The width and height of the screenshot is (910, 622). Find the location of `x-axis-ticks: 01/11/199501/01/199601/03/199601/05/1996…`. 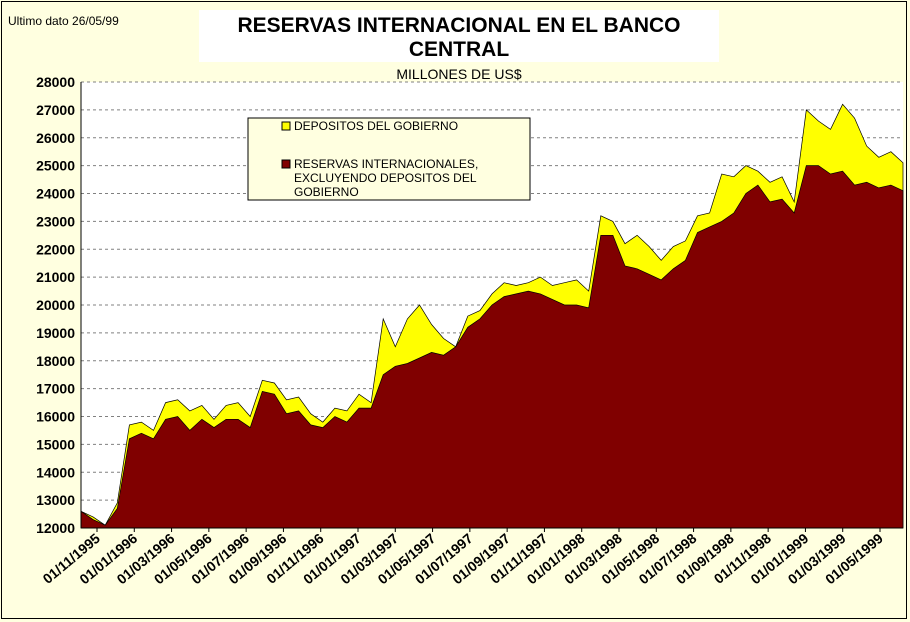

x-axis-ticks: 01/11/199501/01/199601/03/199601/05/1996… is located at coordinates (463, 557).